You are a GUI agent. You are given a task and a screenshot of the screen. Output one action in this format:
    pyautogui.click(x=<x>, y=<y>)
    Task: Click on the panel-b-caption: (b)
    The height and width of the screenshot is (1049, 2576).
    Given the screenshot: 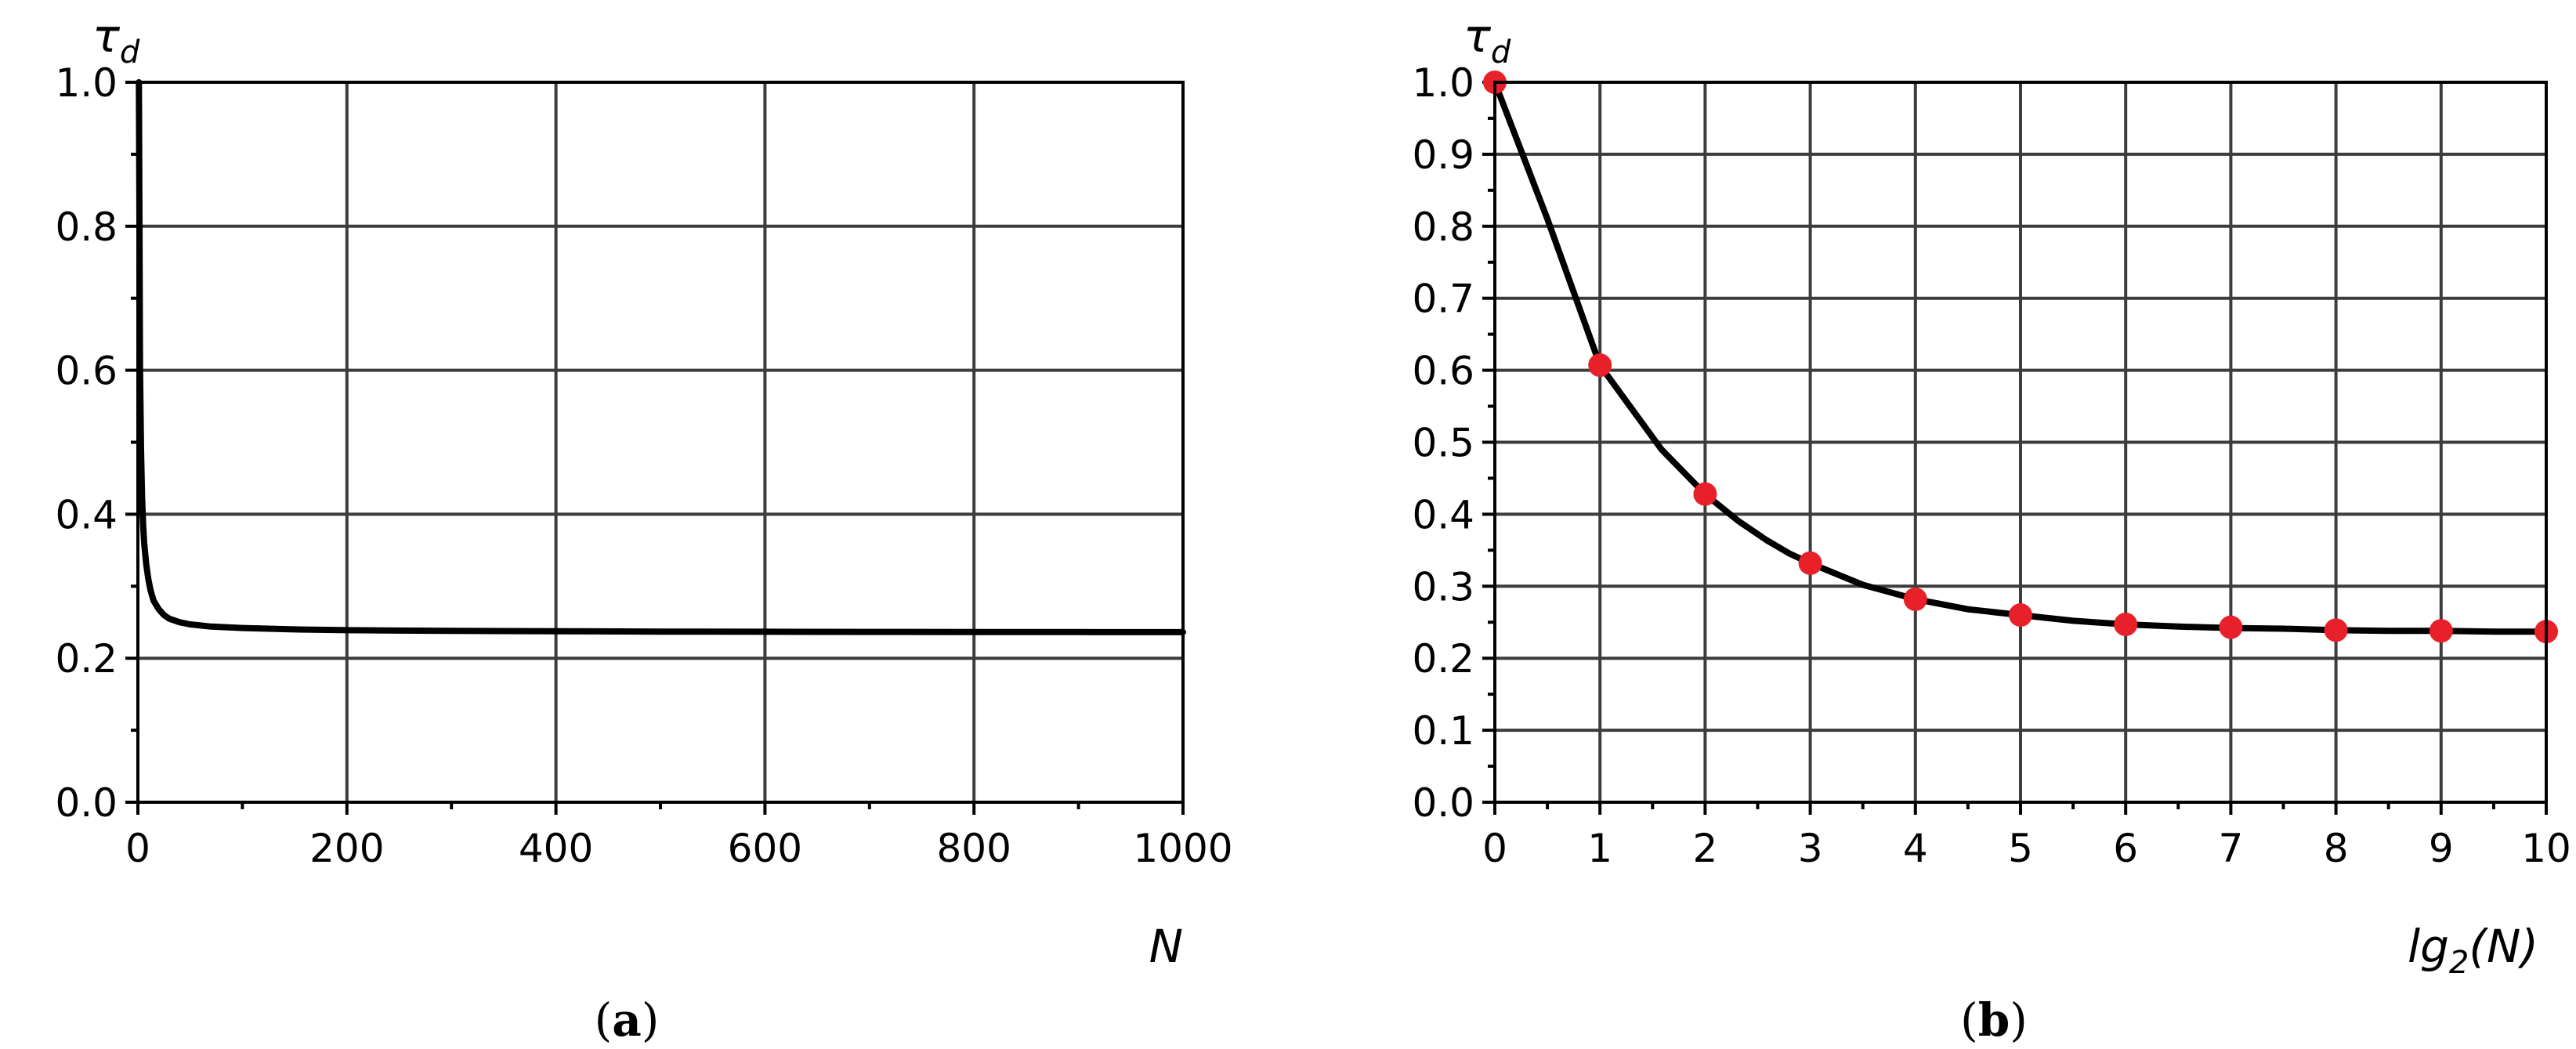 What is the action you would take?
    pyautogui.click(x=1994, y=1020)
    